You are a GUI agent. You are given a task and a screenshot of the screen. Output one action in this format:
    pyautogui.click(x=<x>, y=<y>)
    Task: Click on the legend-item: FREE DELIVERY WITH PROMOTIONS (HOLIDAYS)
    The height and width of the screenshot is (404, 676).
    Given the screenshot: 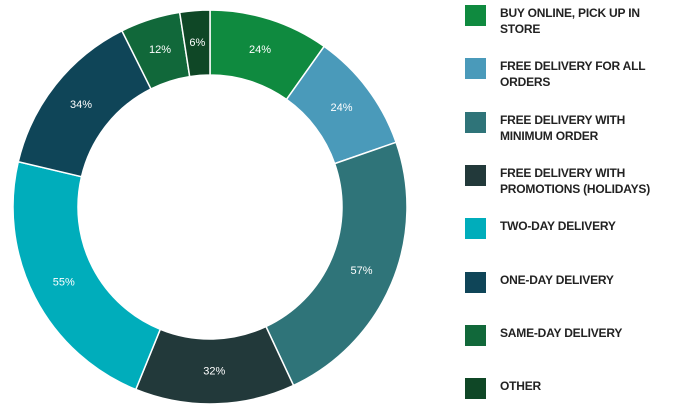 What is the action you would take?
    pyautogui.click(x=567, y=180)
    